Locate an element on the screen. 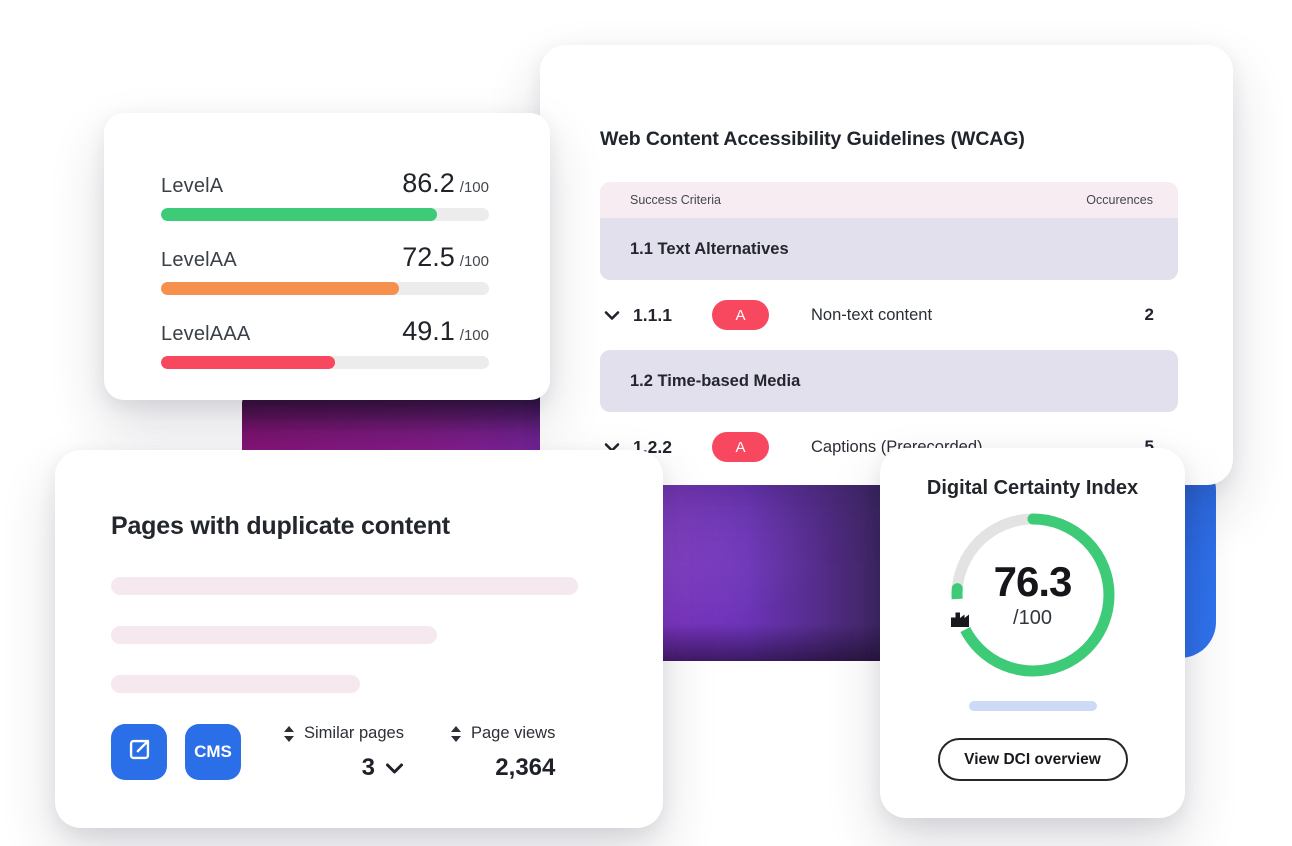 The width and height of the screenshot is (1292, 846). sort-similar-pages: Similar pages is located at coordinates (343, 733).